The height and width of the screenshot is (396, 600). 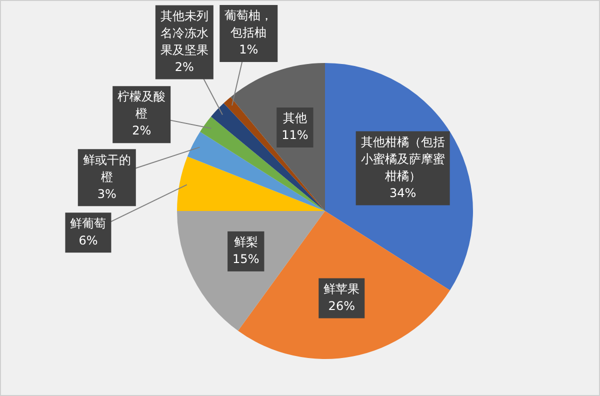 What do you see at coordinates (106, 193) in the screenshot?
I see `data-label: 3%` at bounding box center [106, 193].